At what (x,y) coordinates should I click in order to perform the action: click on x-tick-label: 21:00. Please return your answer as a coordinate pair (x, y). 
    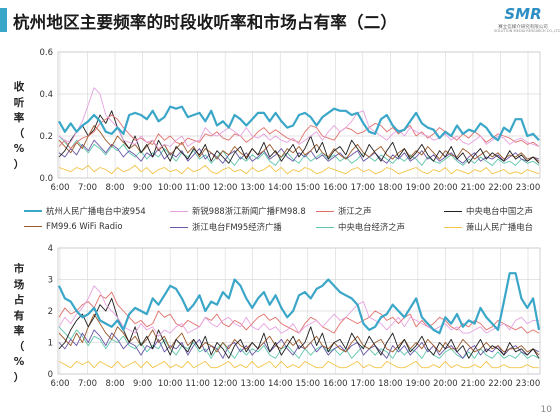
    Looking at the image, I should click on (473, 188).